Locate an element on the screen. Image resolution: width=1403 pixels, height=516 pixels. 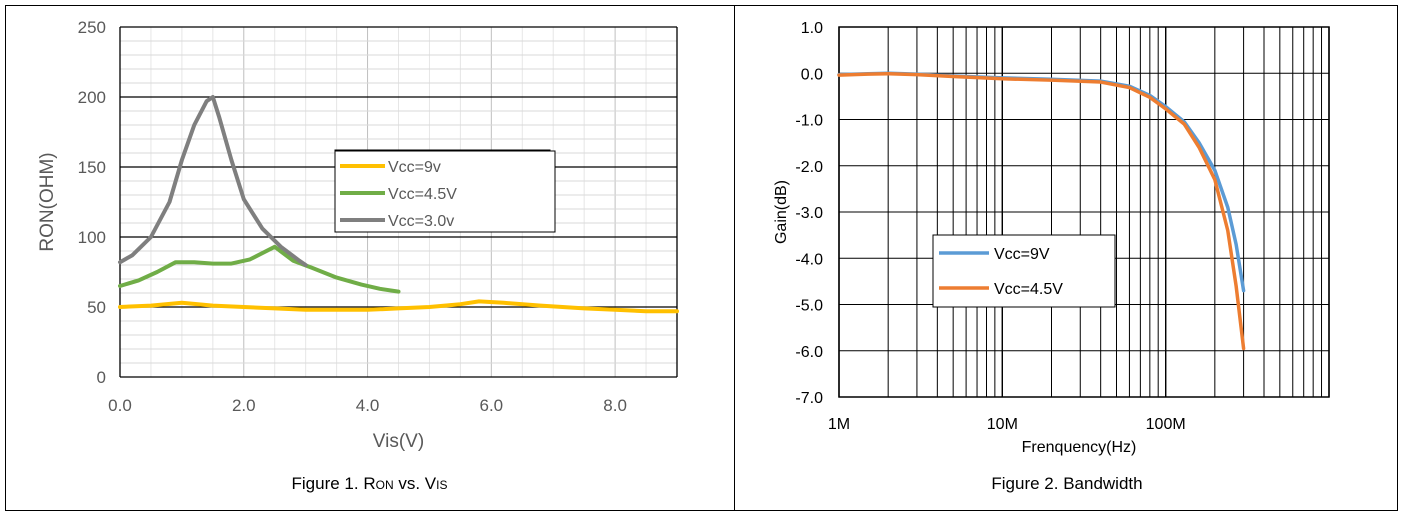
legend-label: Vcc=3.0v is located at coordinates (421, 221).